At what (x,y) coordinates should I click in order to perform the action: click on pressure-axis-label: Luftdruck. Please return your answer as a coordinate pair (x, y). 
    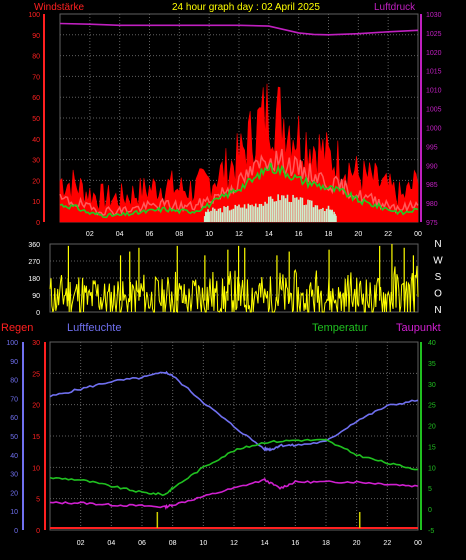
    Looking at the image, I should click on (395, 7).